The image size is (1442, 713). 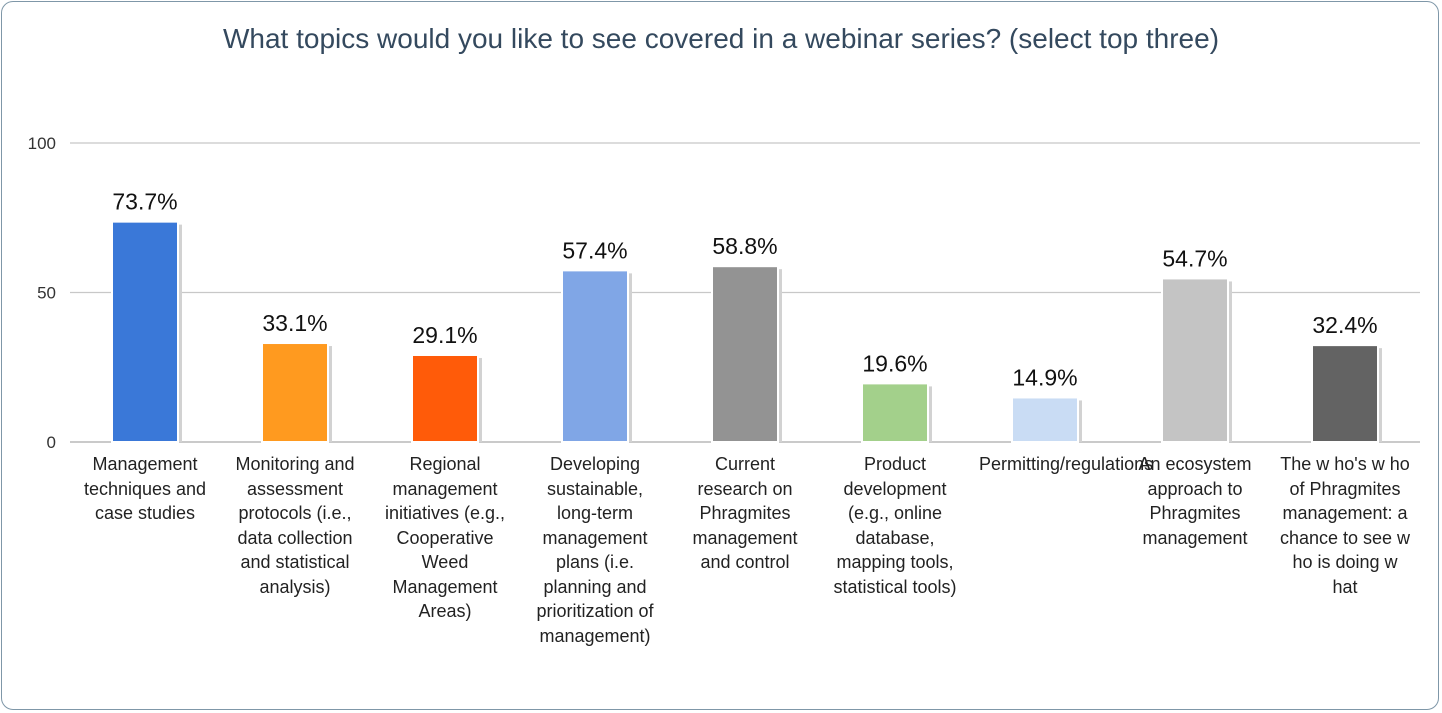 What do you see at coordinates (1344, 325) in the screenshot?
I see `bar-value-label: 32.4%` at bounding box center [1344, 325].